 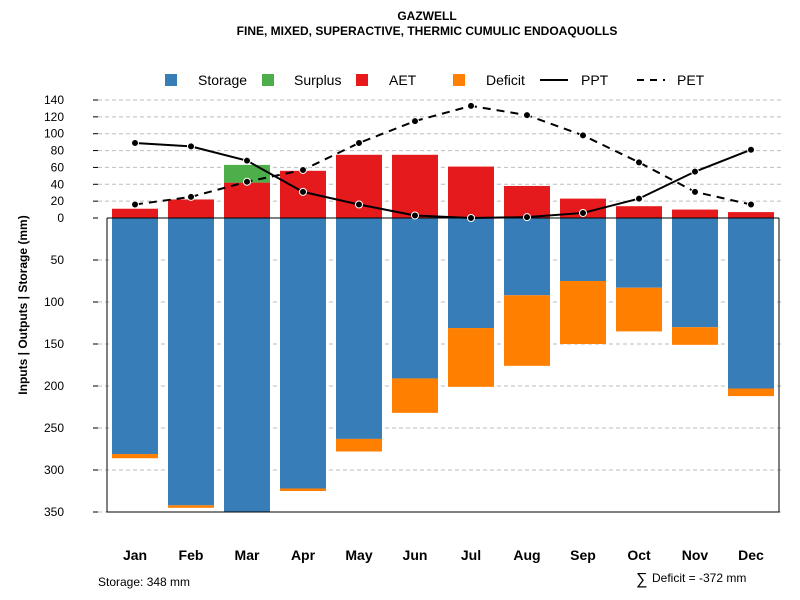 What do you see at coordinates (58, 151) in the screenshot?
I see `y-tick-label: 80` at bounding box center [58, 151].